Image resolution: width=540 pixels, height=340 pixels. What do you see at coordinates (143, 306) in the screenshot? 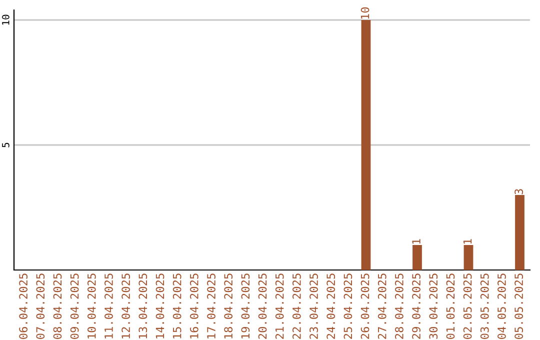
I see `x-tick-label: 13.04.2025` at bounding box center [143, 306].